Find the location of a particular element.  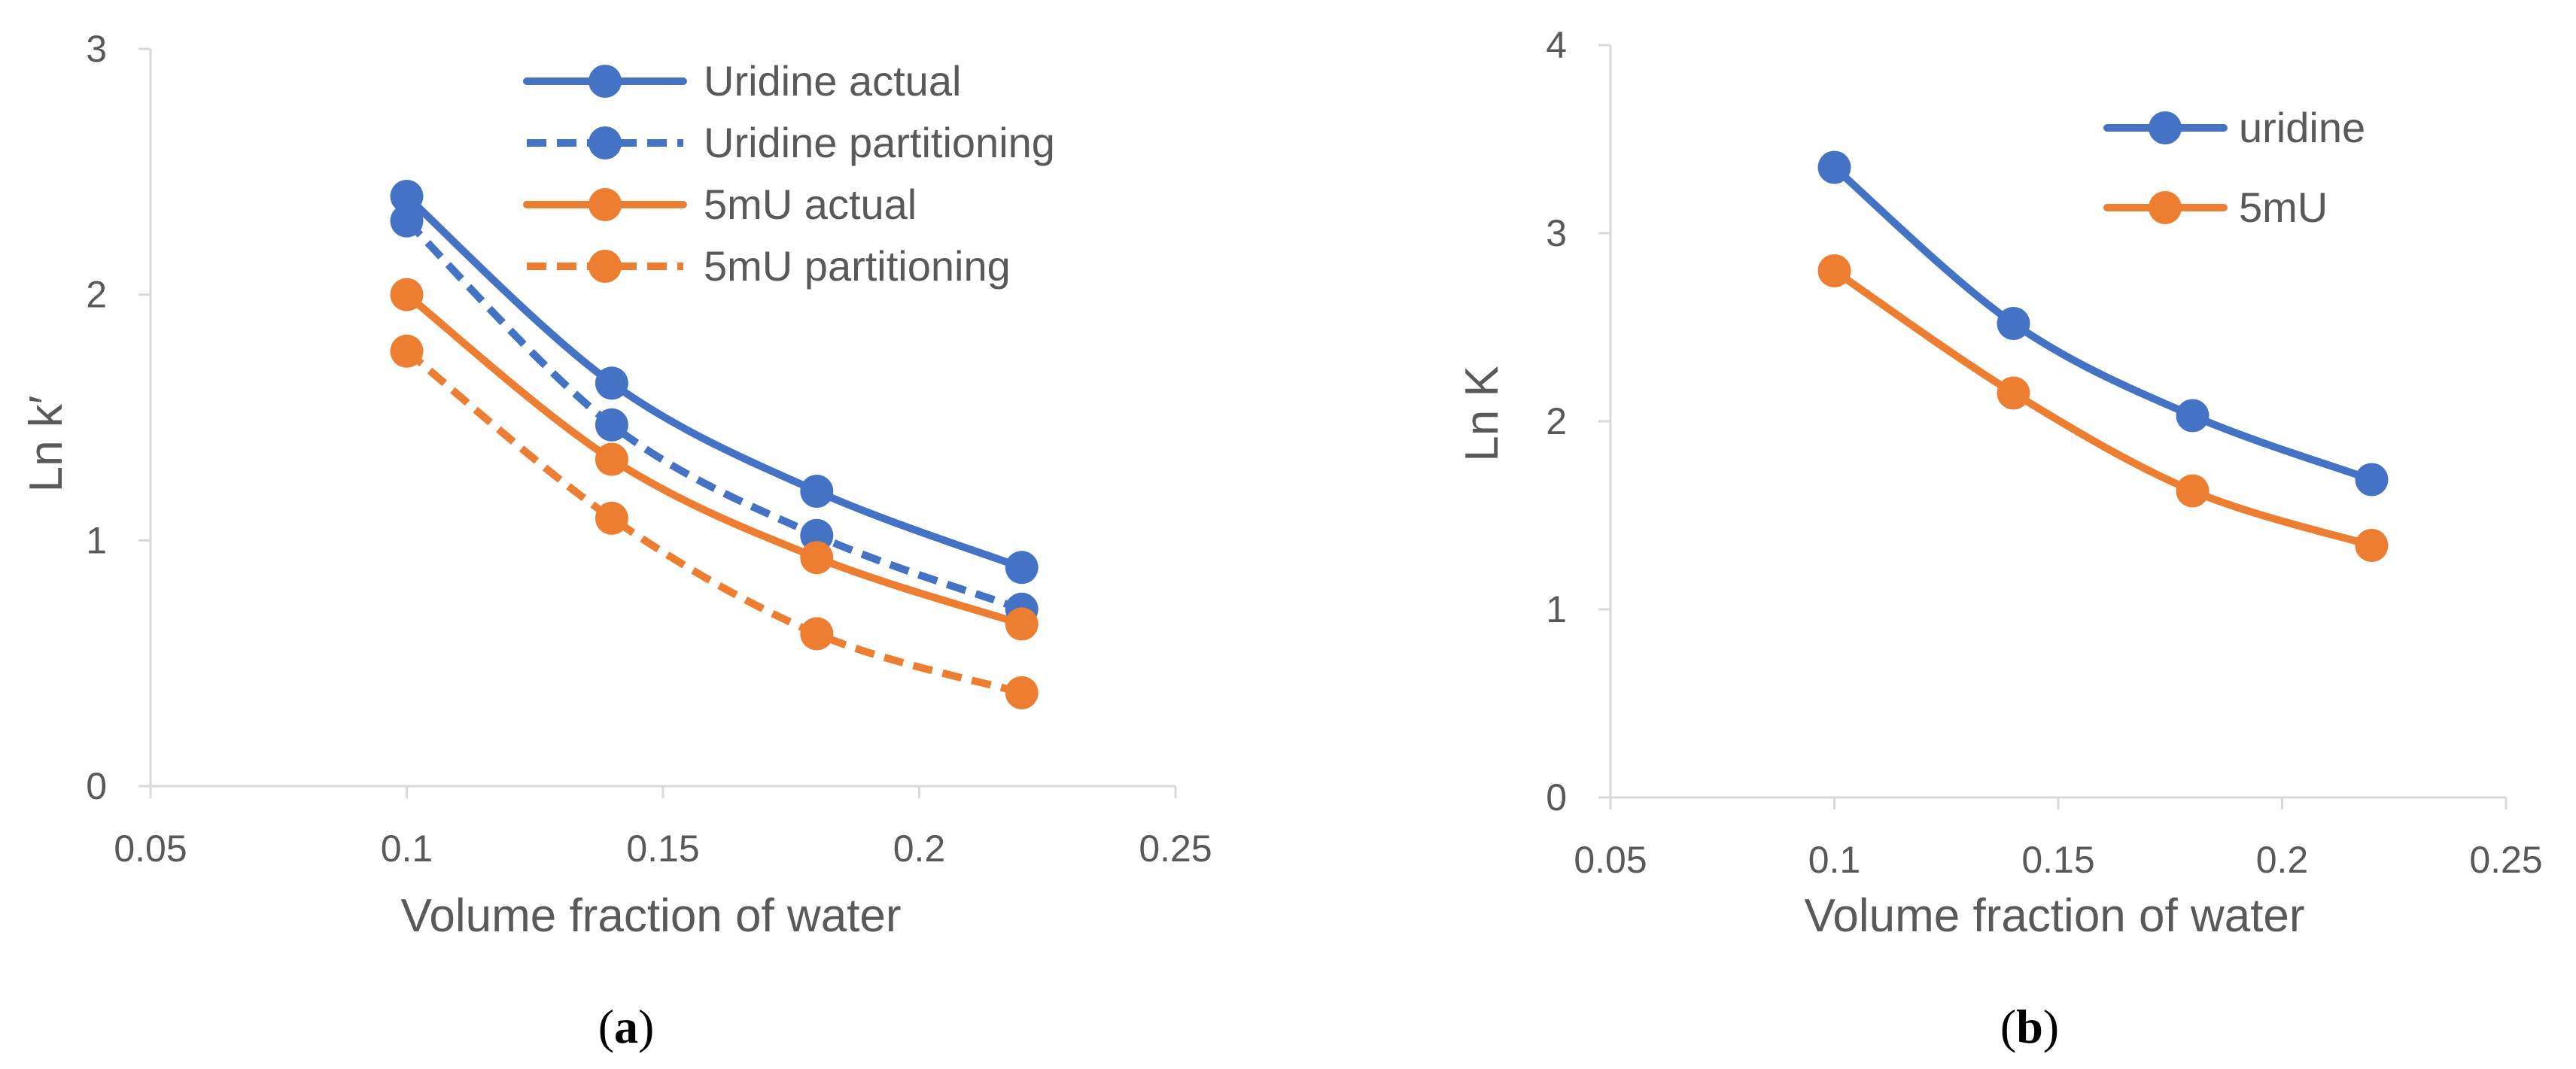

x-tick-label-a: 0.25 is located at coordinates (1175, 849).